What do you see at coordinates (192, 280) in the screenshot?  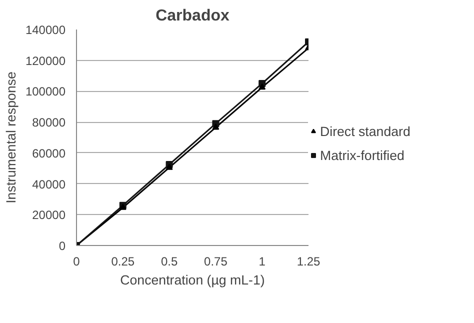 I see `x-axis-title: Concentration (µg mL-1)` at bounding box center [192, 280].